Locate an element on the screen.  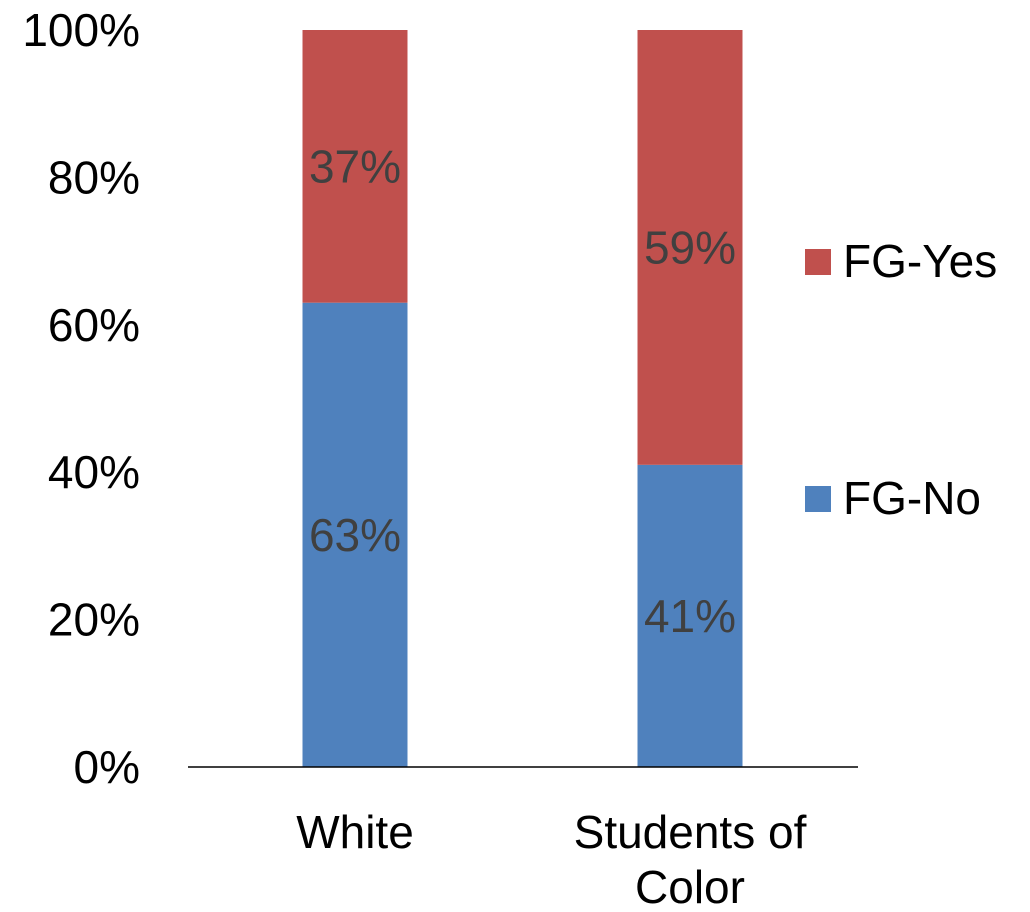
category-label: White is located at coordinates (355, 832).